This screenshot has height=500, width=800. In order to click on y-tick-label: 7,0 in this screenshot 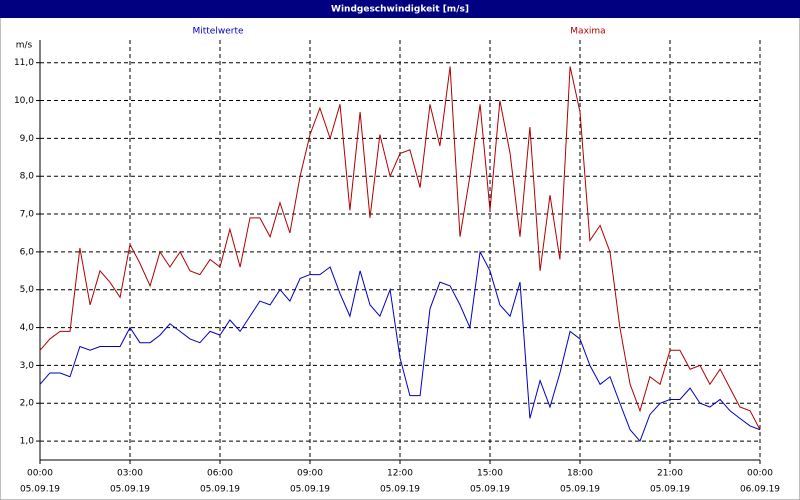, I will do `click(27, 215)`.